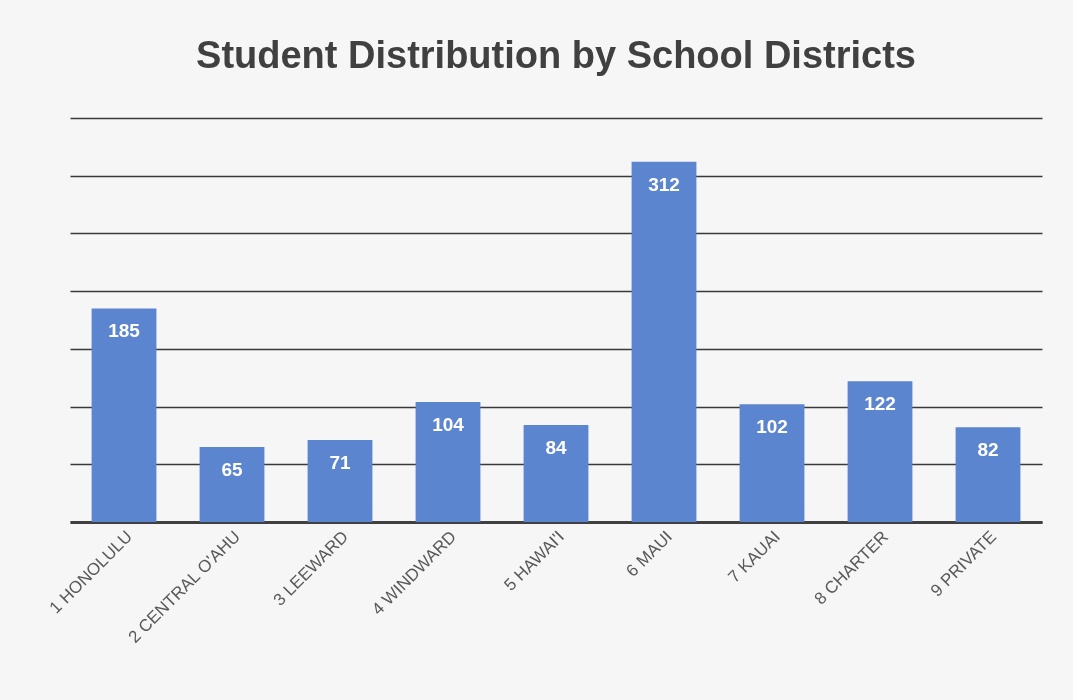 This screenshot has height=700, width=1073. I want to click on data-label: 312, so click(664, 184).